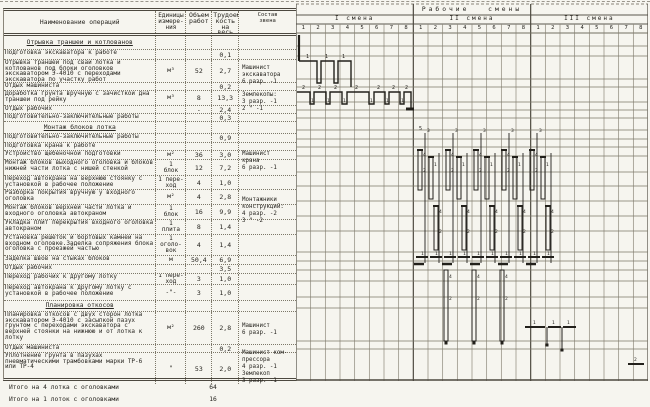  Describe the element at coordinates (170, 292) in the screenshot. I see `cell-unit: -"-` at that location.